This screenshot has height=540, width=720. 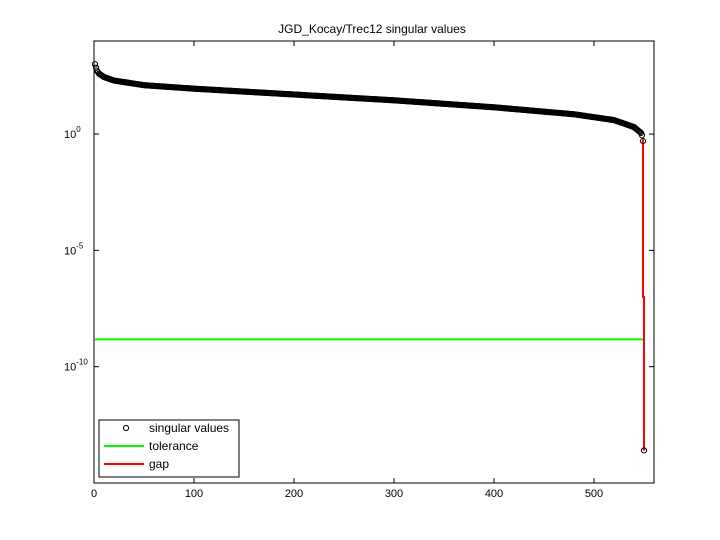 I want to click on legend-marker-singular-values, so click(x=126, y=428).